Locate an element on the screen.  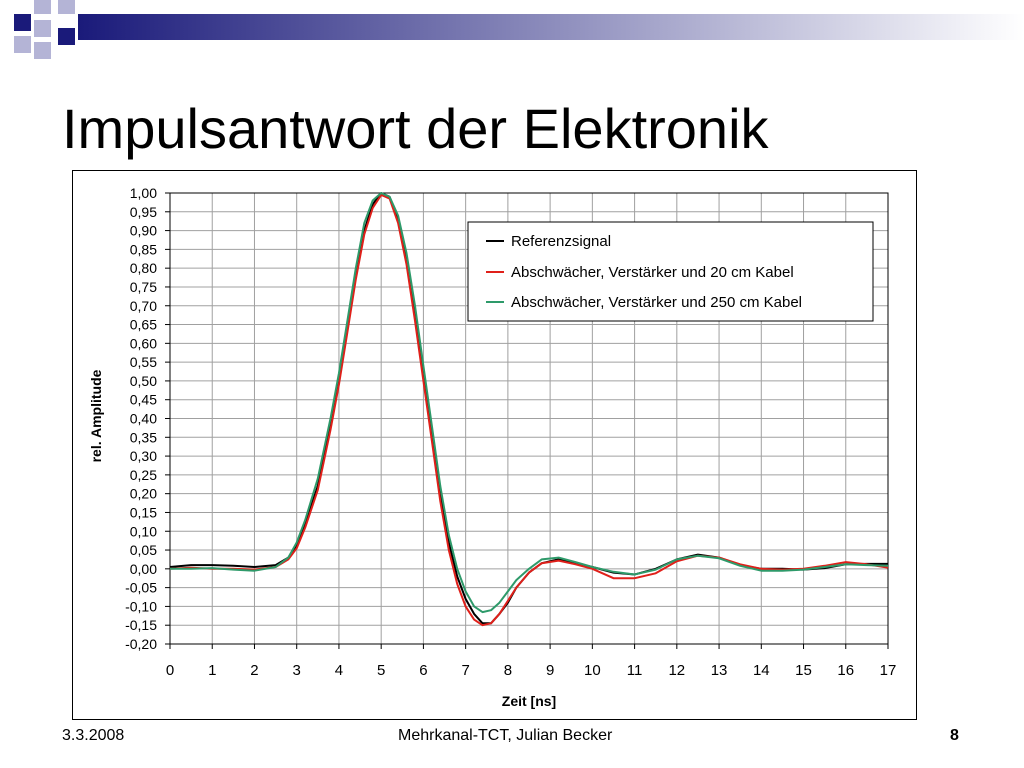
y-tick-label: 0,30 is located at coordinates (143, 456).